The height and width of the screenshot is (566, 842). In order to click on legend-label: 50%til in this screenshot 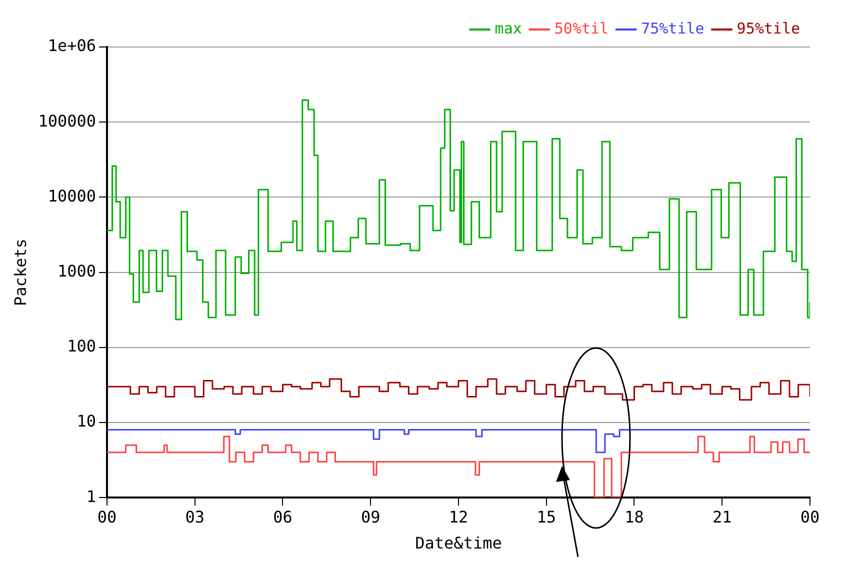, I will do `click(581, 28)`.